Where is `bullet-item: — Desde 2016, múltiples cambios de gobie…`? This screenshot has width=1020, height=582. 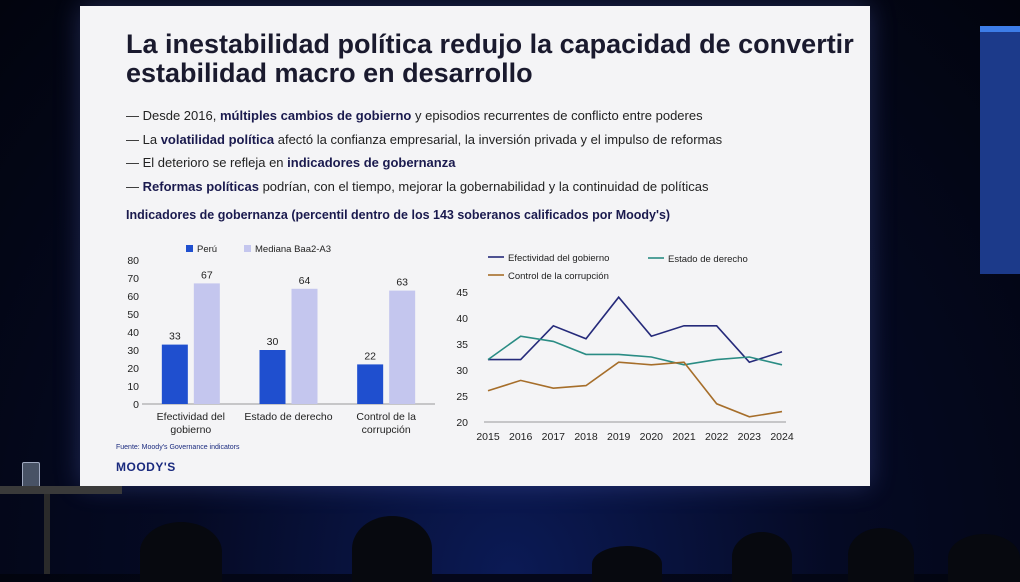 bullet-item: — Desde 2016, múltiples cambios de gobie… is located at coordinates (491, 116).